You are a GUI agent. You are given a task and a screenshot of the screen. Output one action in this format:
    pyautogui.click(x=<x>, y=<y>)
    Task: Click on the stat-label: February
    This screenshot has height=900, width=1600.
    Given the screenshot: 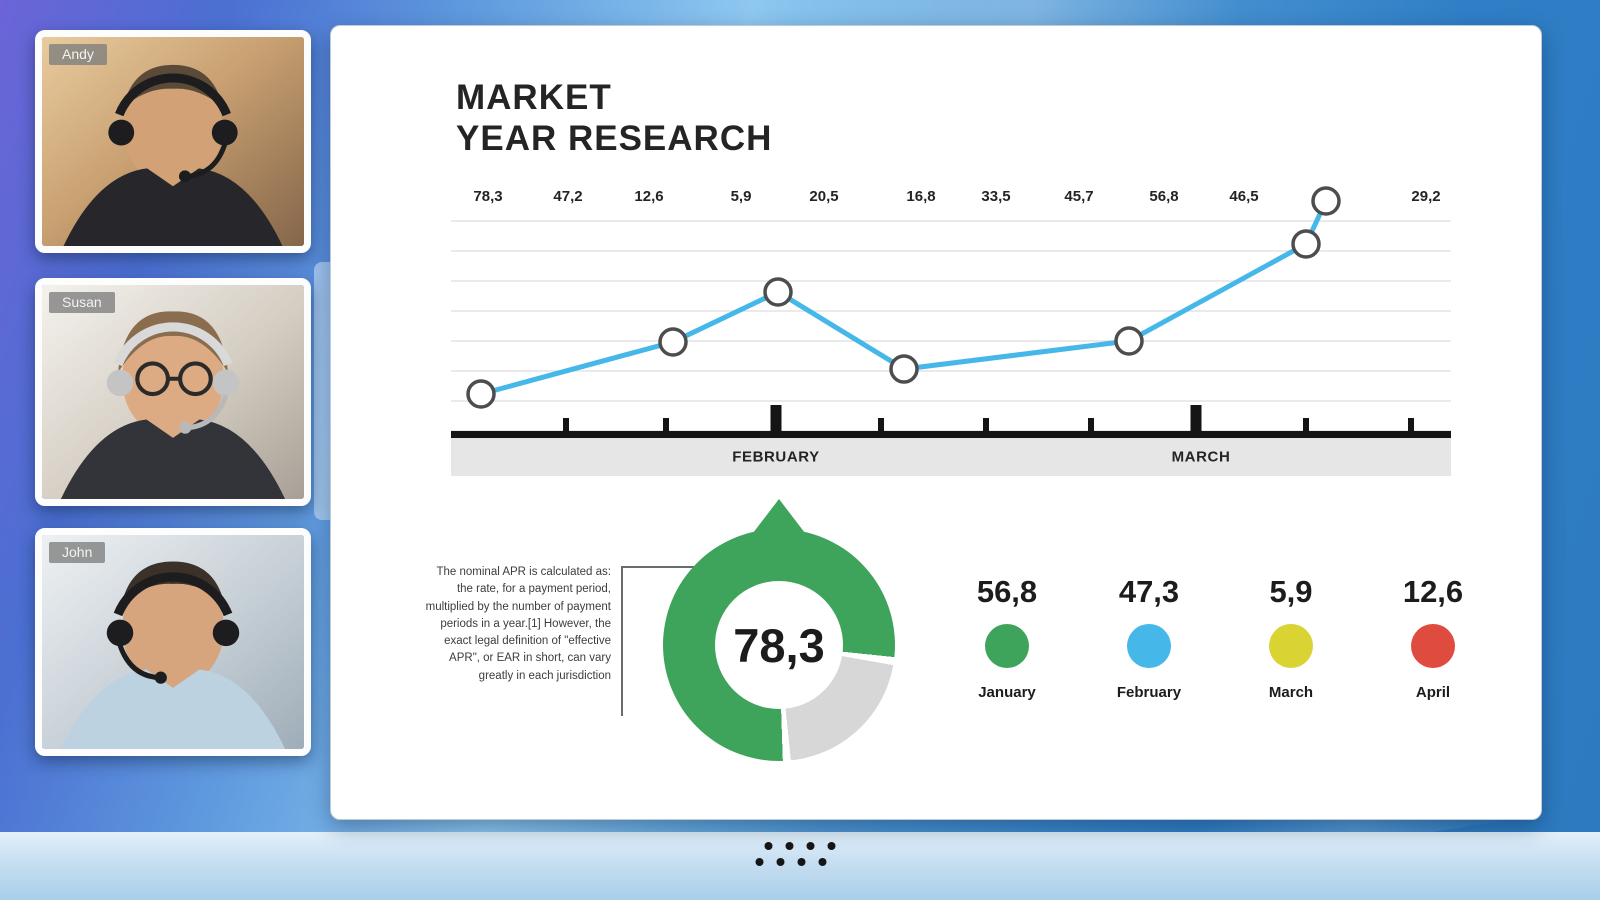 What is the action you would take?
    pyautogui.click(x=1149, y=692)
    